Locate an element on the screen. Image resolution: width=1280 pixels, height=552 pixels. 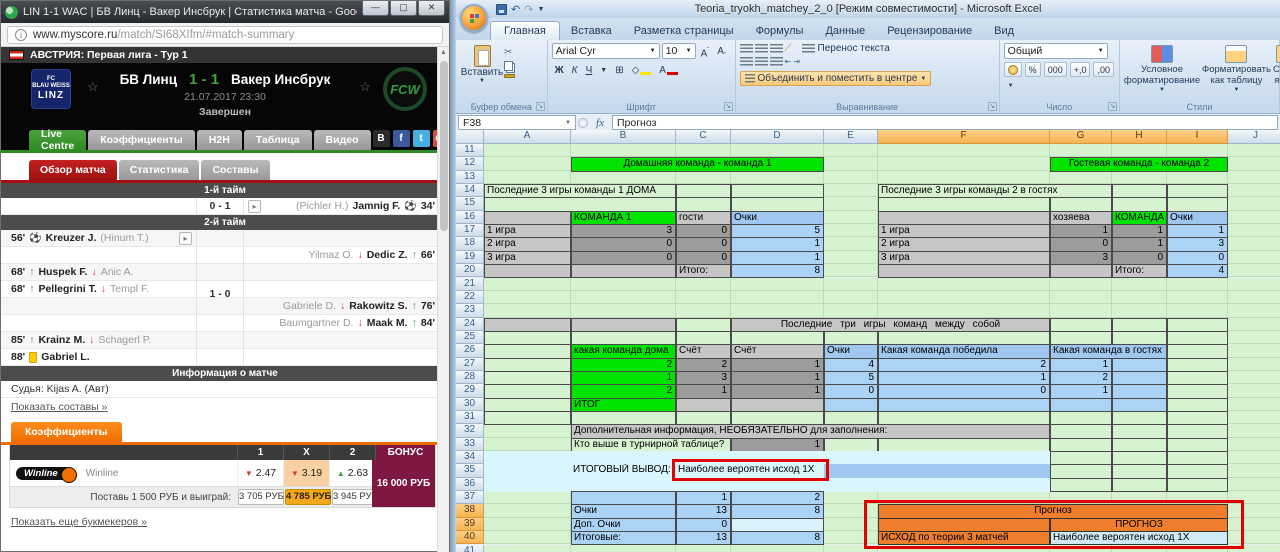
row-header-31: 31 is located at coordinates (470, 418).